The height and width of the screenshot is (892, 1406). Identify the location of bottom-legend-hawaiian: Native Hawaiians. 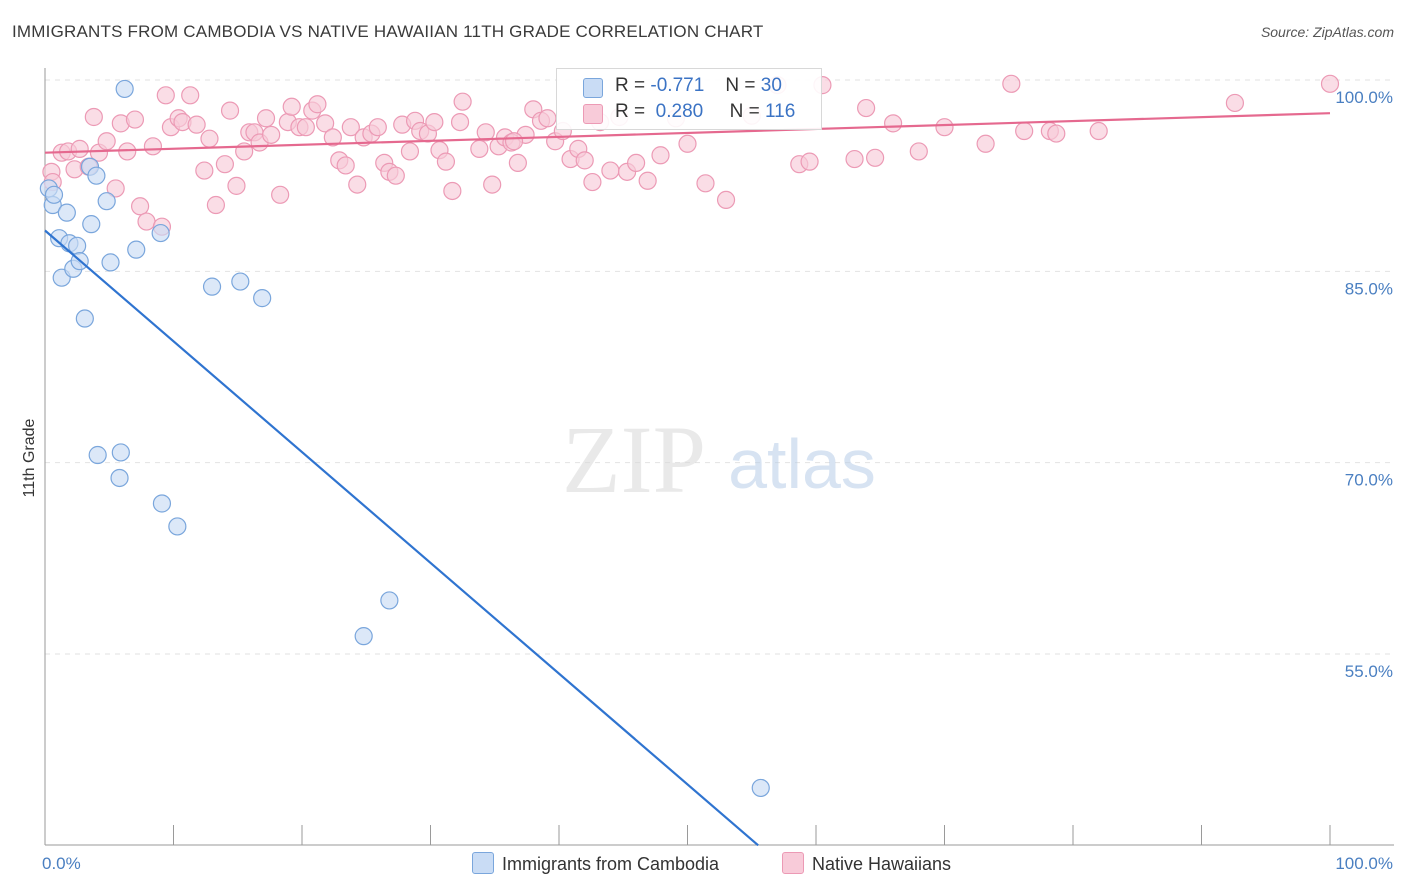
(866, 863).